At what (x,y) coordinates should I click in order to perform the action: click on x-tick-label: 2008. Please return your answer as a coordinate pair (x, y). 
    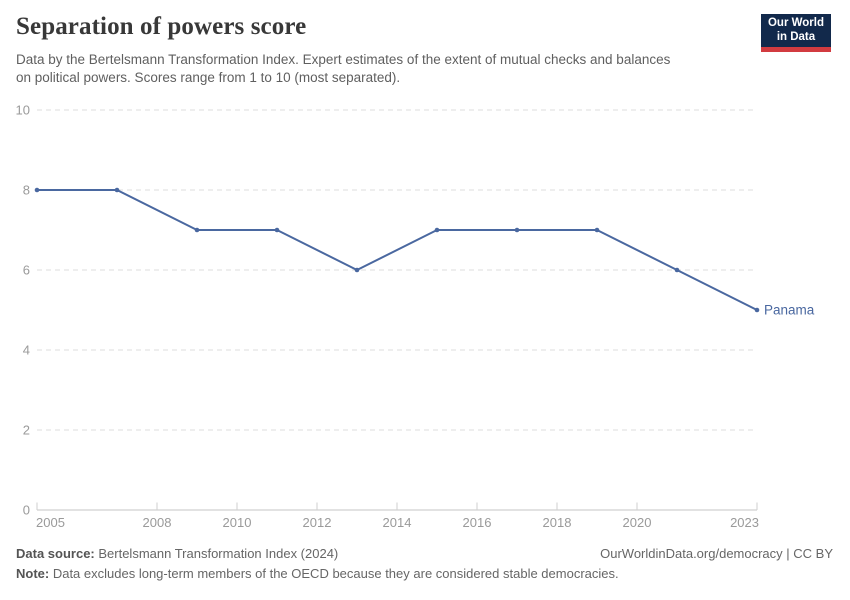
    Looking at the image, I should click on (157, 522).